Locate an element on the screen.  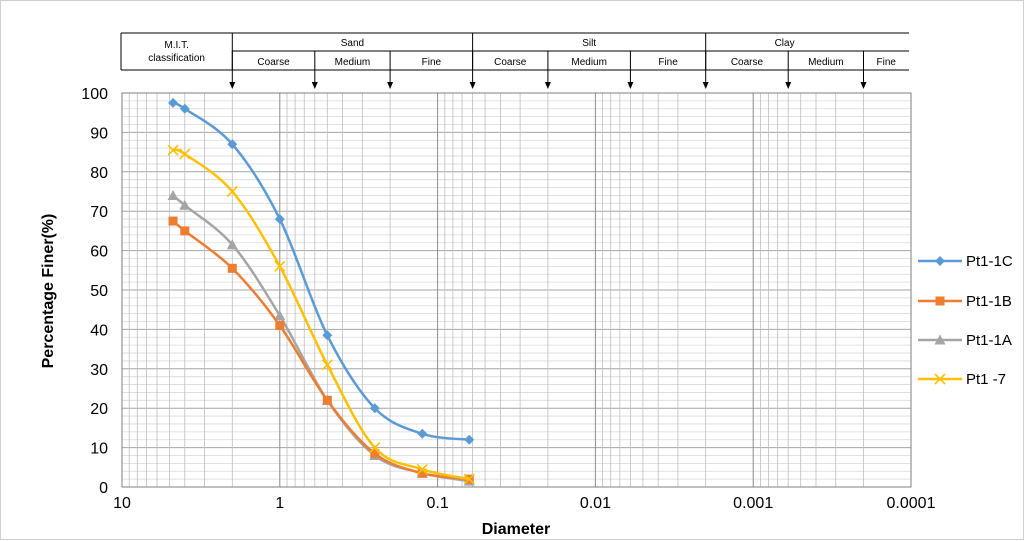
series-line is located at coordinates (321, 350).